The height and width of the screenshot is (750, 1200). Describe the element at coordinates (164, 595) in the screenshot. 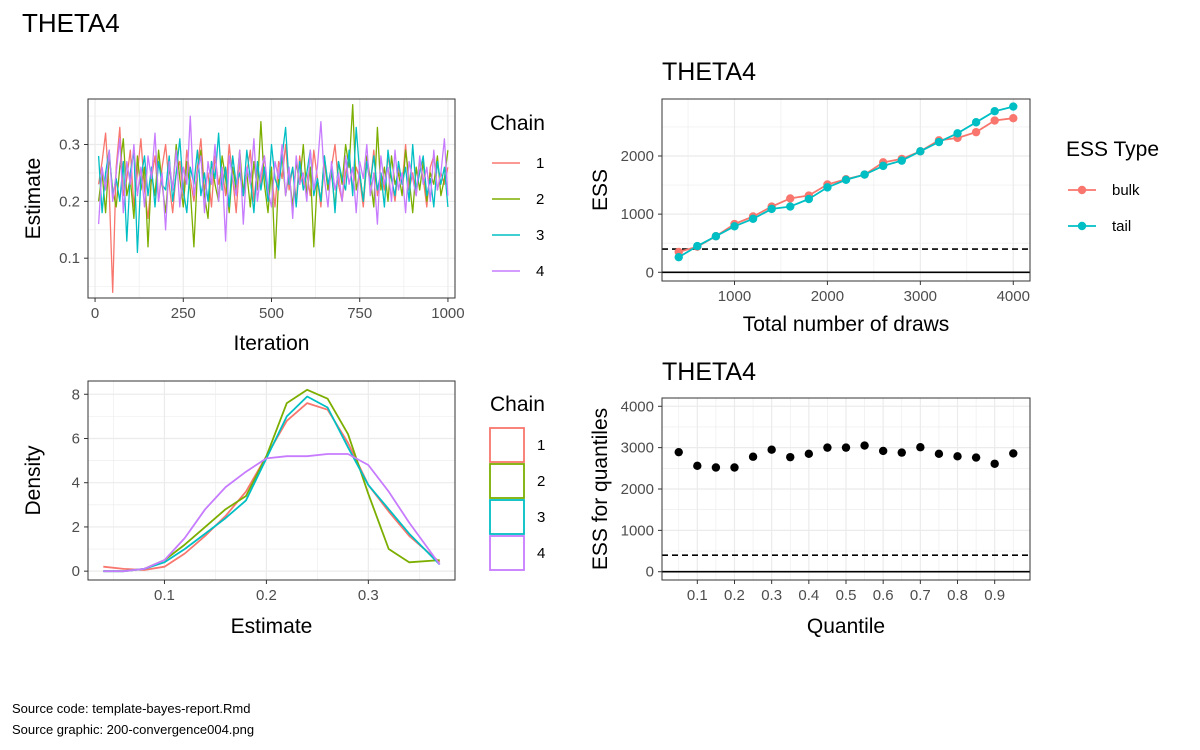

I see `density-x-tick-label: 0.1` at that location.